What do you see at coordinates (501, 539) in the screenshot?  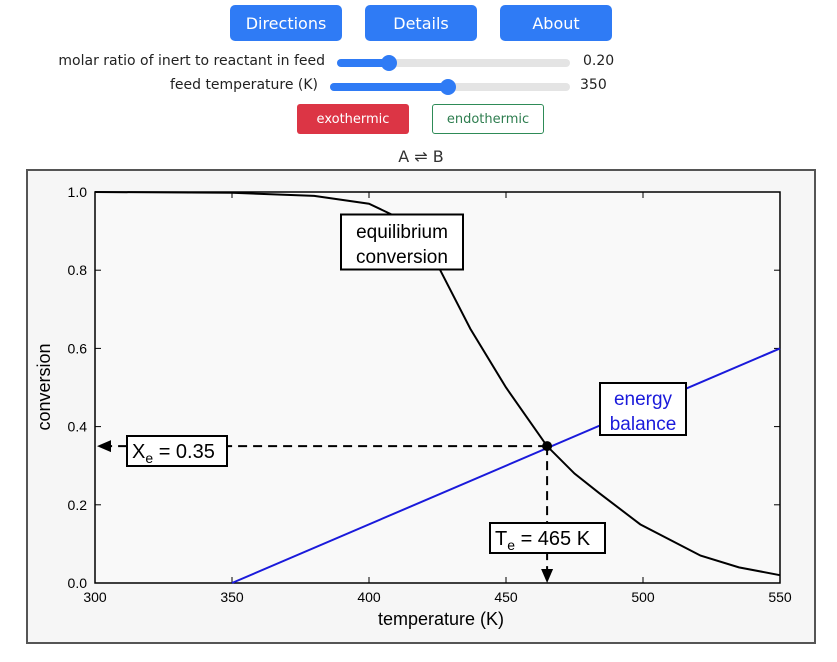 I see `annotation-symbol: T` at bounding box center [501, 539].